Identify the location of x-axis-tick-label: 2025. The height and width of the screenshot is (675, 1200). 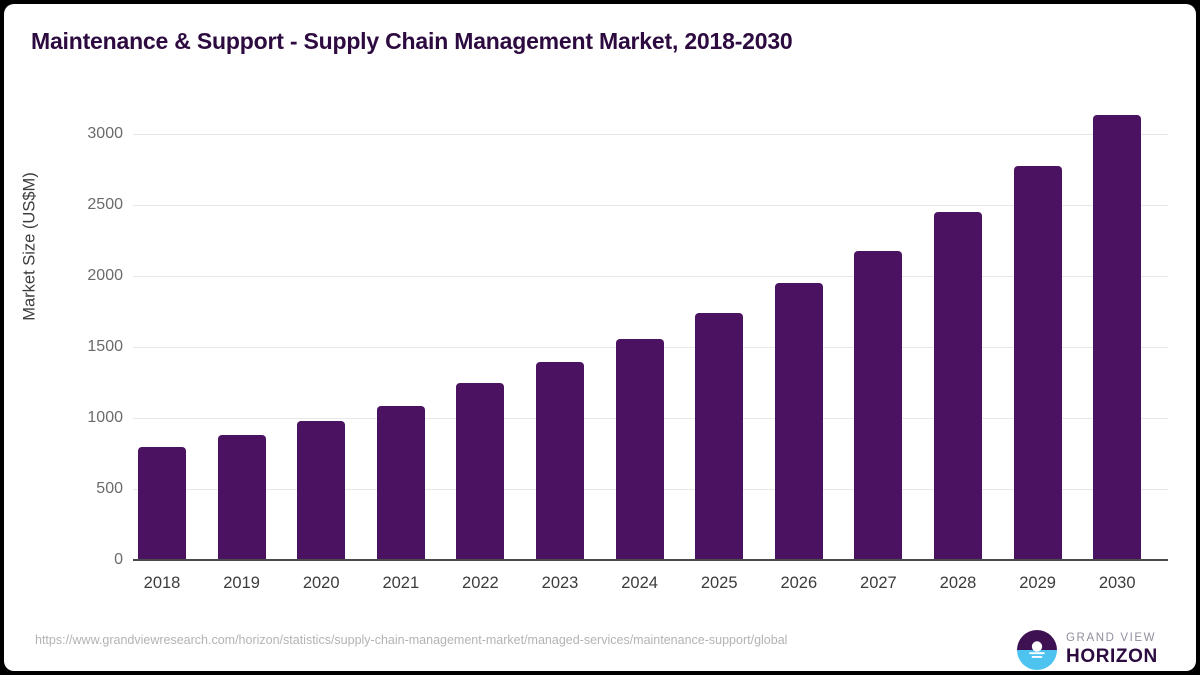
(719, 583).